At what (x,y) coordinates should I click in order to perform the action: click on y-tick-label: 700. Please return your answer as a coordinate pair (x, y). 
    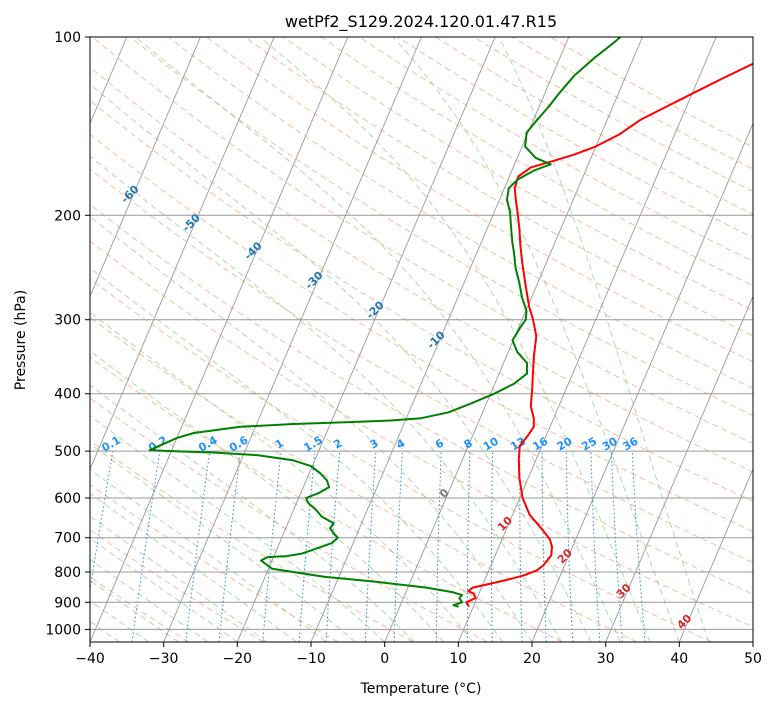
    Looking at the image, I should click on (67, 539).